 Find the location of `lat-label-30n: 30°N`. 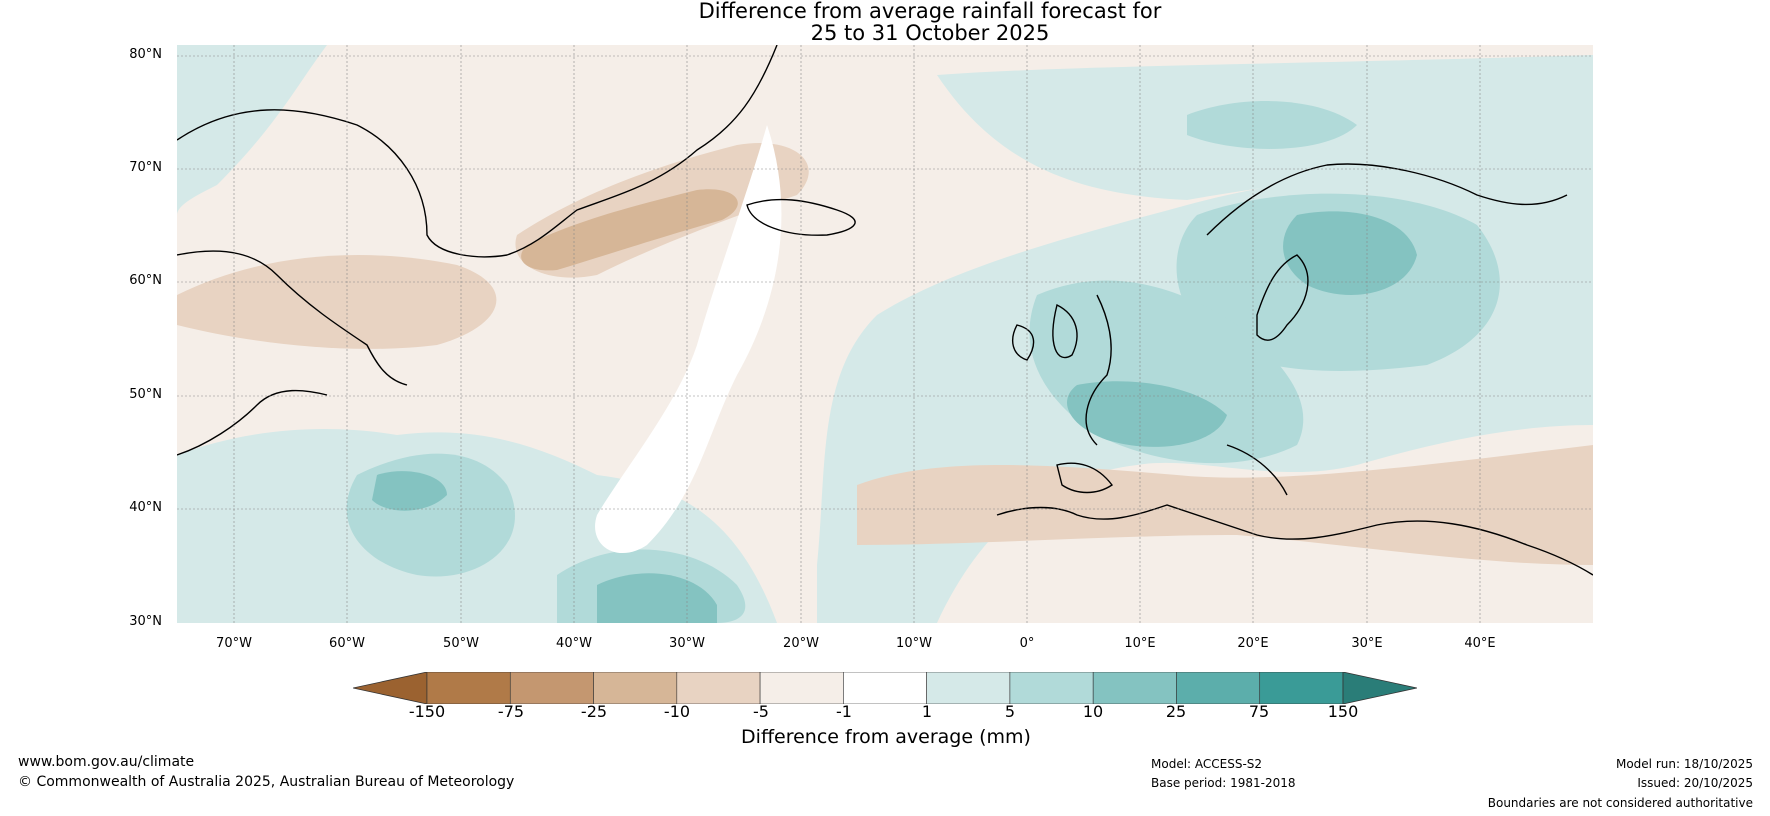

lat-label-30n: 30°N is located at coordinates (145, 621).